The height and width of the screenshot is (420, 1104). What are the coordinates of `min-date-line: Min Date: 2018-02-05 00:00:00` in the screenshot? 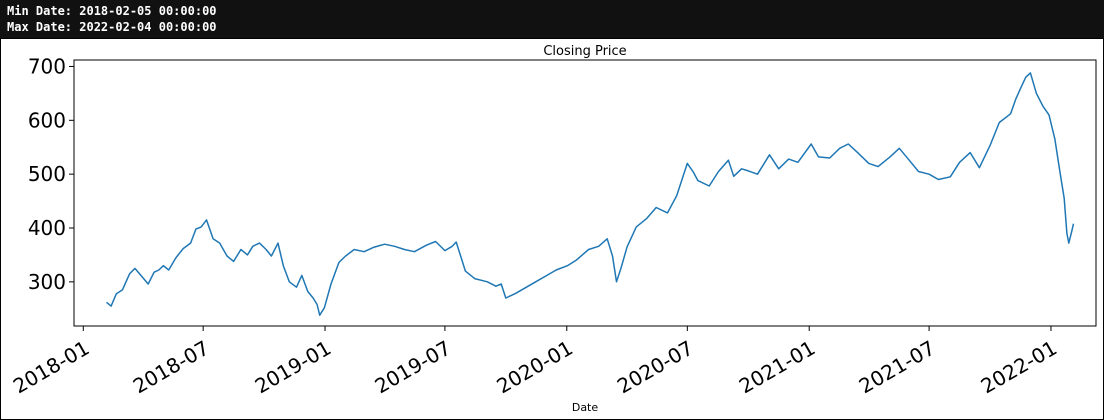 It's located at (112, 11).